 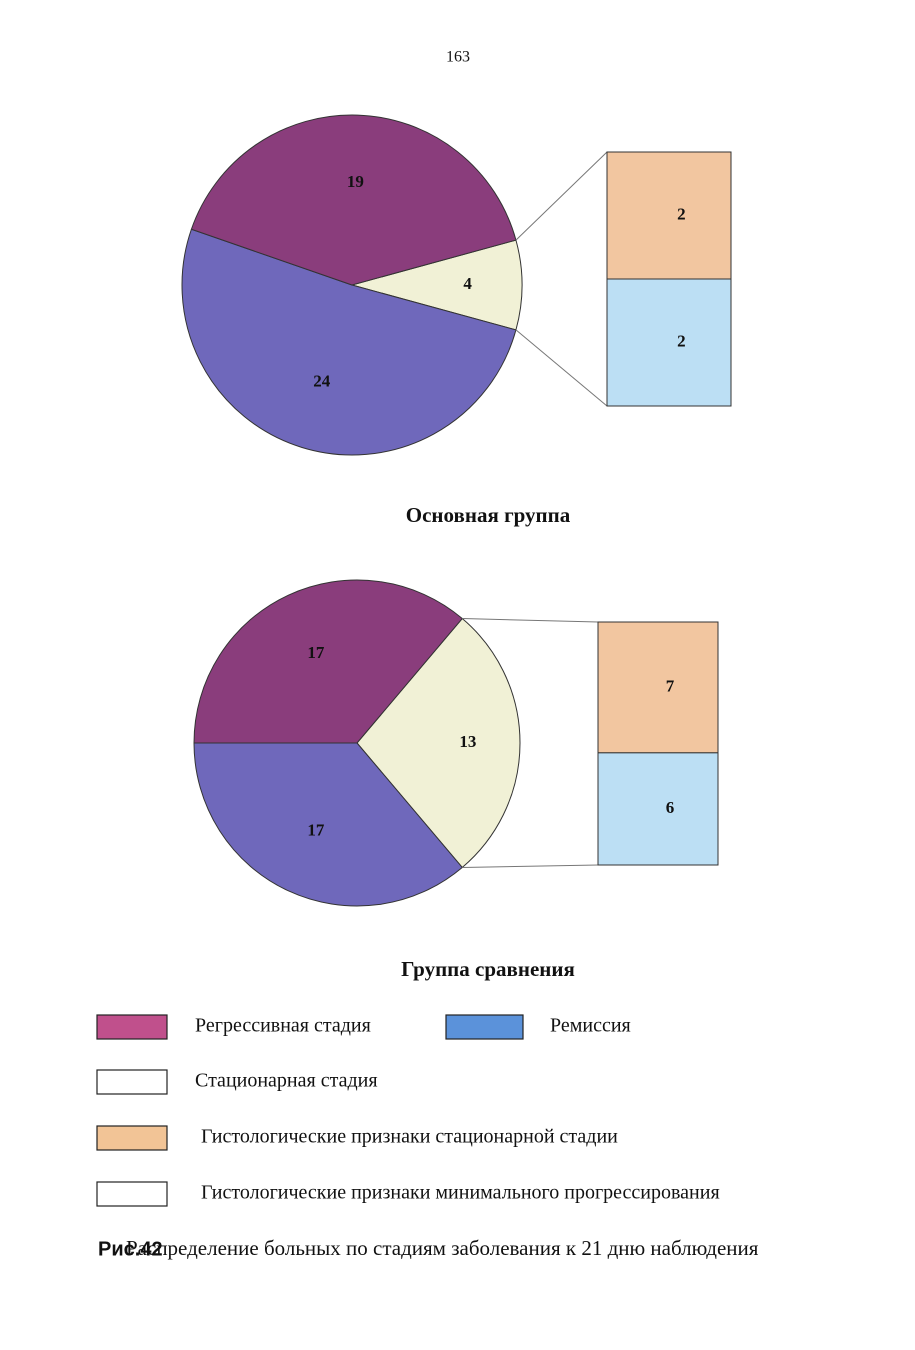 What do you see at coordinates (467, 741) in the screenshot?
I see `slice-label: 13` at bounding box center [467, 741].